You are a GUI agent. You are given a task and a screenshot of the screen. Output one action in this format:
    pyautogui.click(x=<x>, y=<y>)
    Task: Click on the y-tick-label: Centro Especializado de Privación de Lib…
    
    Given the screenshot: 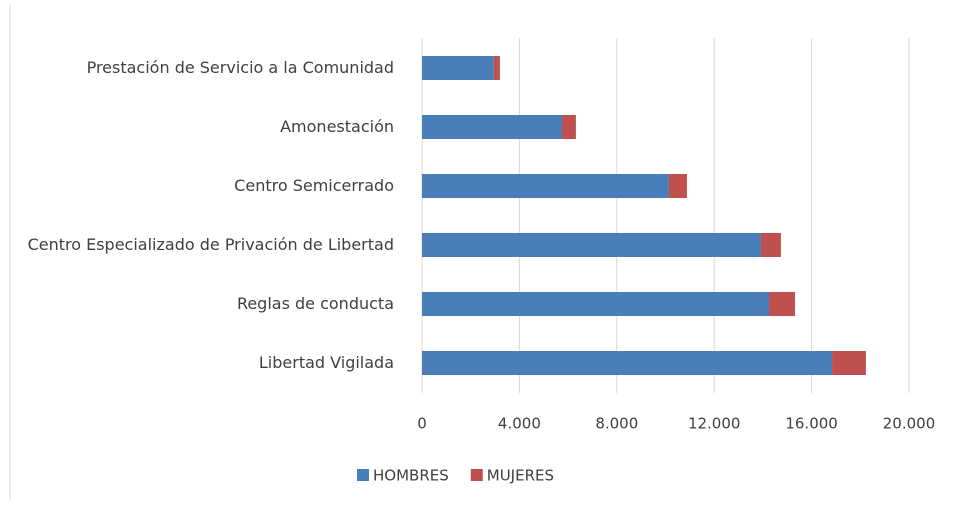 What is the action you would take?
    pyautogui.click(x=210, y=244)
    